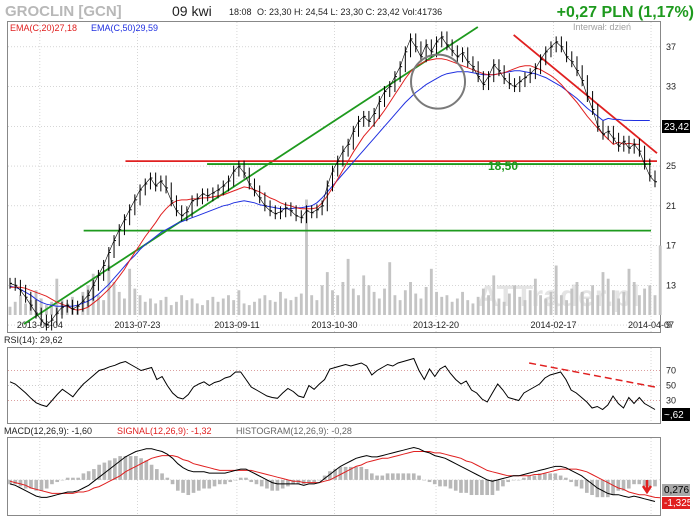 The image size is (700, 527). I want to click on rsi-line, so click(332, 384).